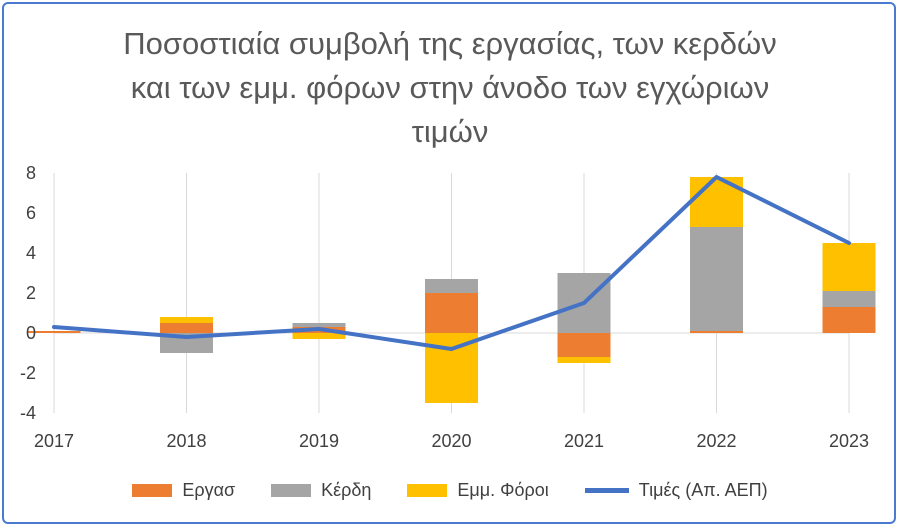 The width and height of the screenshot is (900, 528). I want to click on bar-Εργασ-2020, so click(451, 313).